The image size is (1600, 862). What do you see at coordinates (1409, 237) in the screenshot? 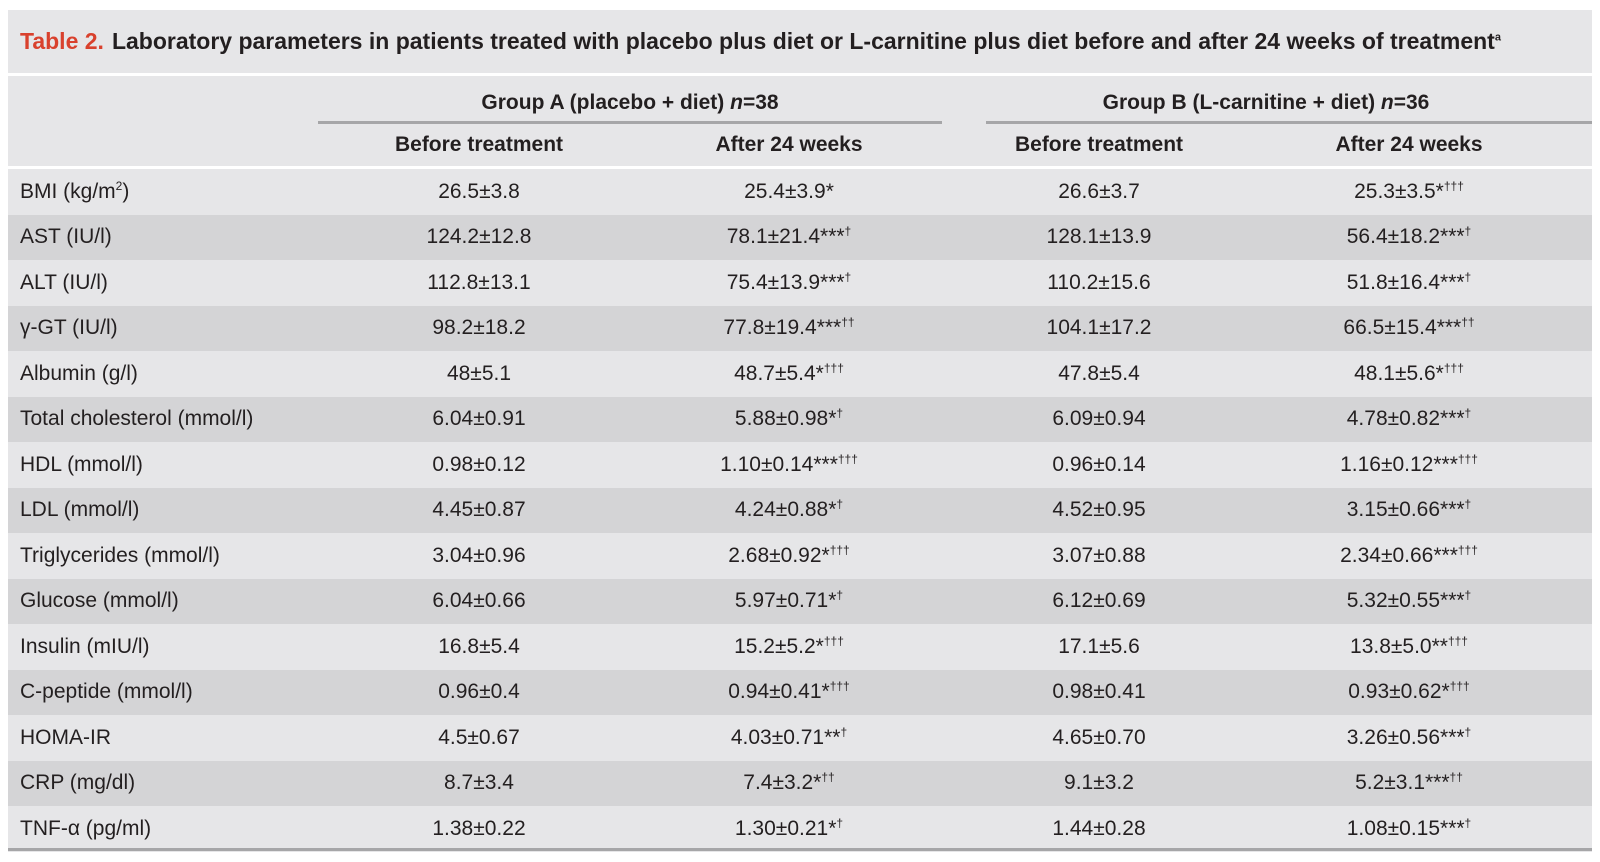
I see `cell-group-b-after: 56.4±18.2***†` at bounding box center [1409, 237].